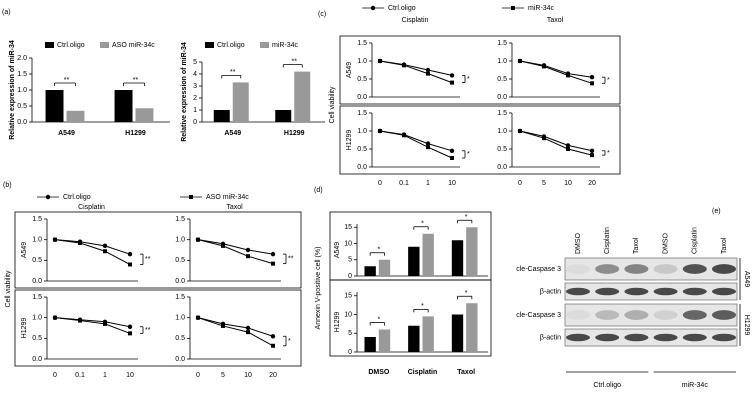 Image resolution: width=755 pixels, height=407 pixels. Describe the element at coordinates (349, 70) in the screenshot. I see `row-label: A549` at that location.